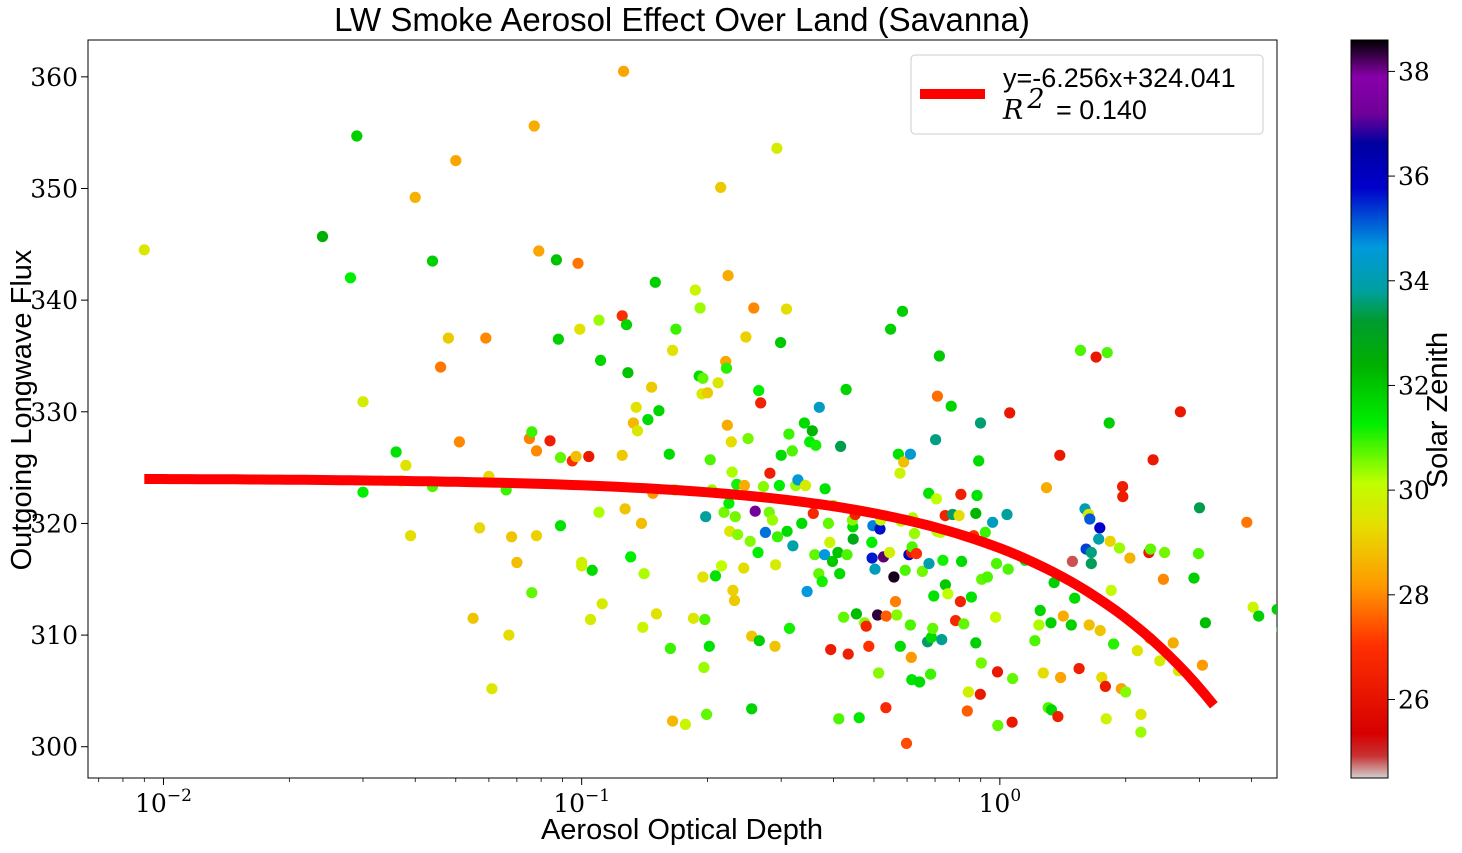 Image resolution: width=1462 pixels, height=853 pixels. What do you see at coordinates (1035, 99) in the screenshot?
I see `legend-r-superscript: 2` at bounding box center [1035, 99].